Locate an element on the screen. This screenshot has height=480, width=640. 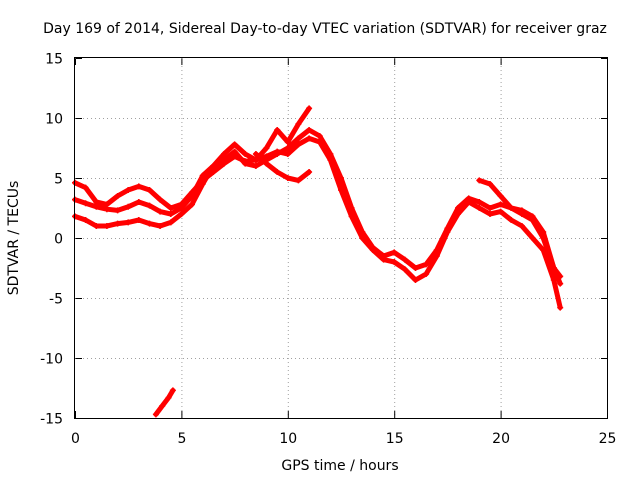
x-axis-title: GPS time / hours is located at coordinates (339, 466).